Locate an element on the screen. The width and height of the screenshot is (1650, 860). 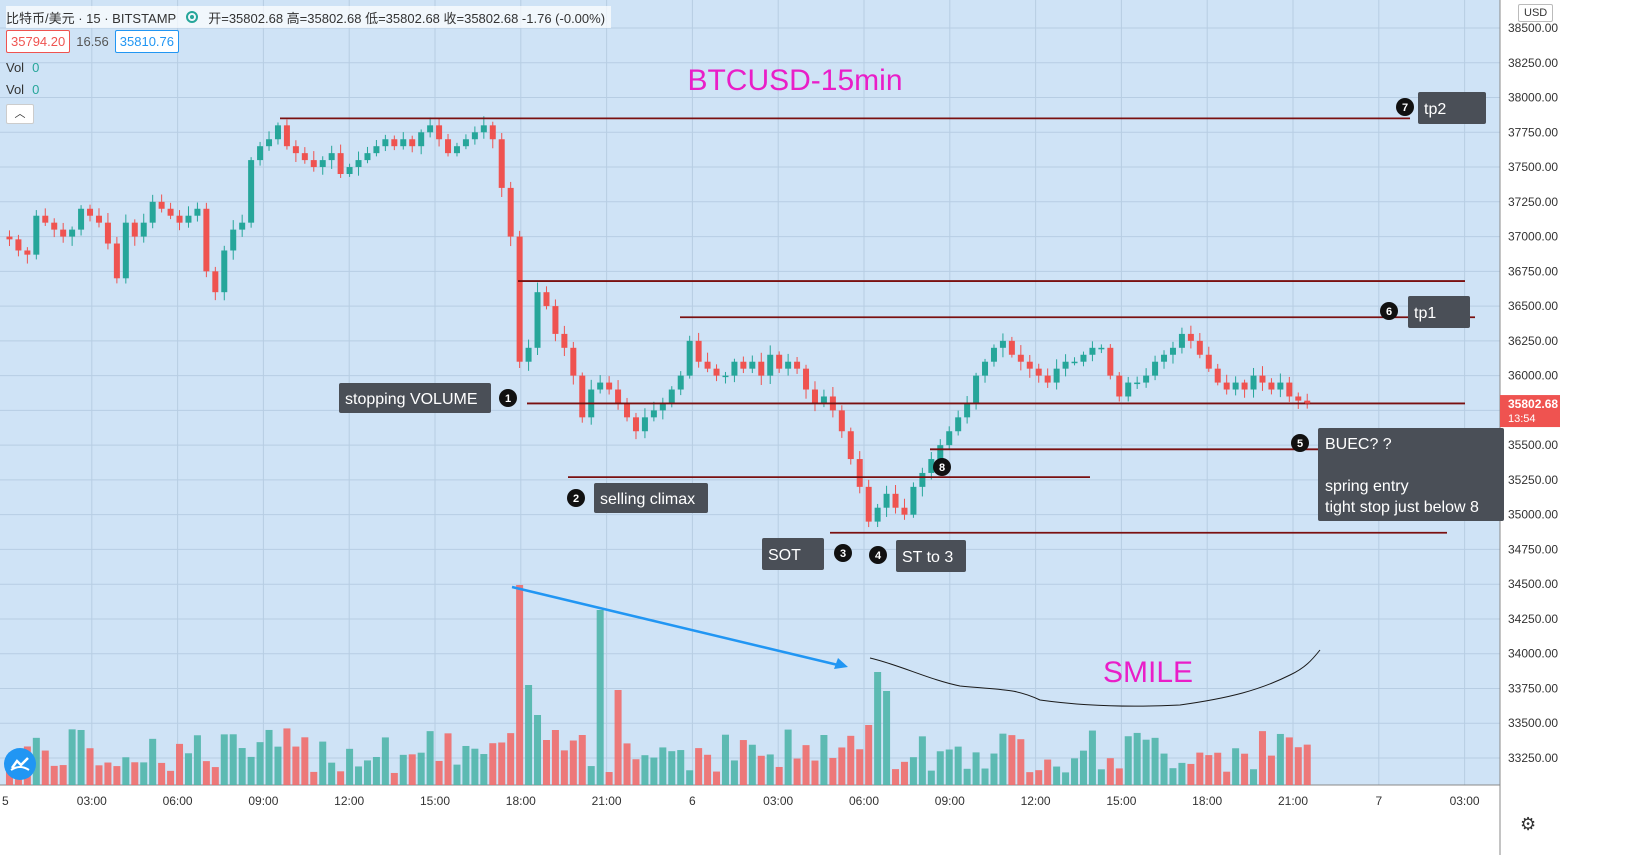
volume-legend-1: Vol 0 is located at coordinates (22, 67).